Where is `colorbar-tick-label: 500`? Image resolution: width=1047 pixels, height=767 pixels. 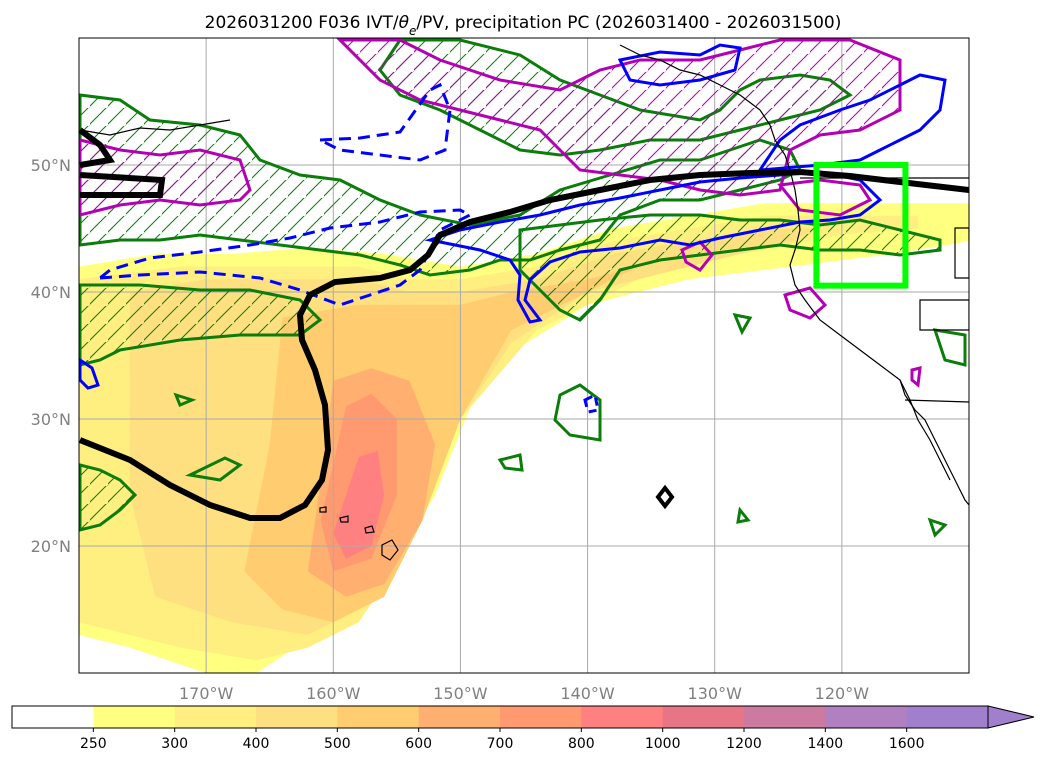 colorbar-tick-label: 500 is located at coordinates (337, 744).